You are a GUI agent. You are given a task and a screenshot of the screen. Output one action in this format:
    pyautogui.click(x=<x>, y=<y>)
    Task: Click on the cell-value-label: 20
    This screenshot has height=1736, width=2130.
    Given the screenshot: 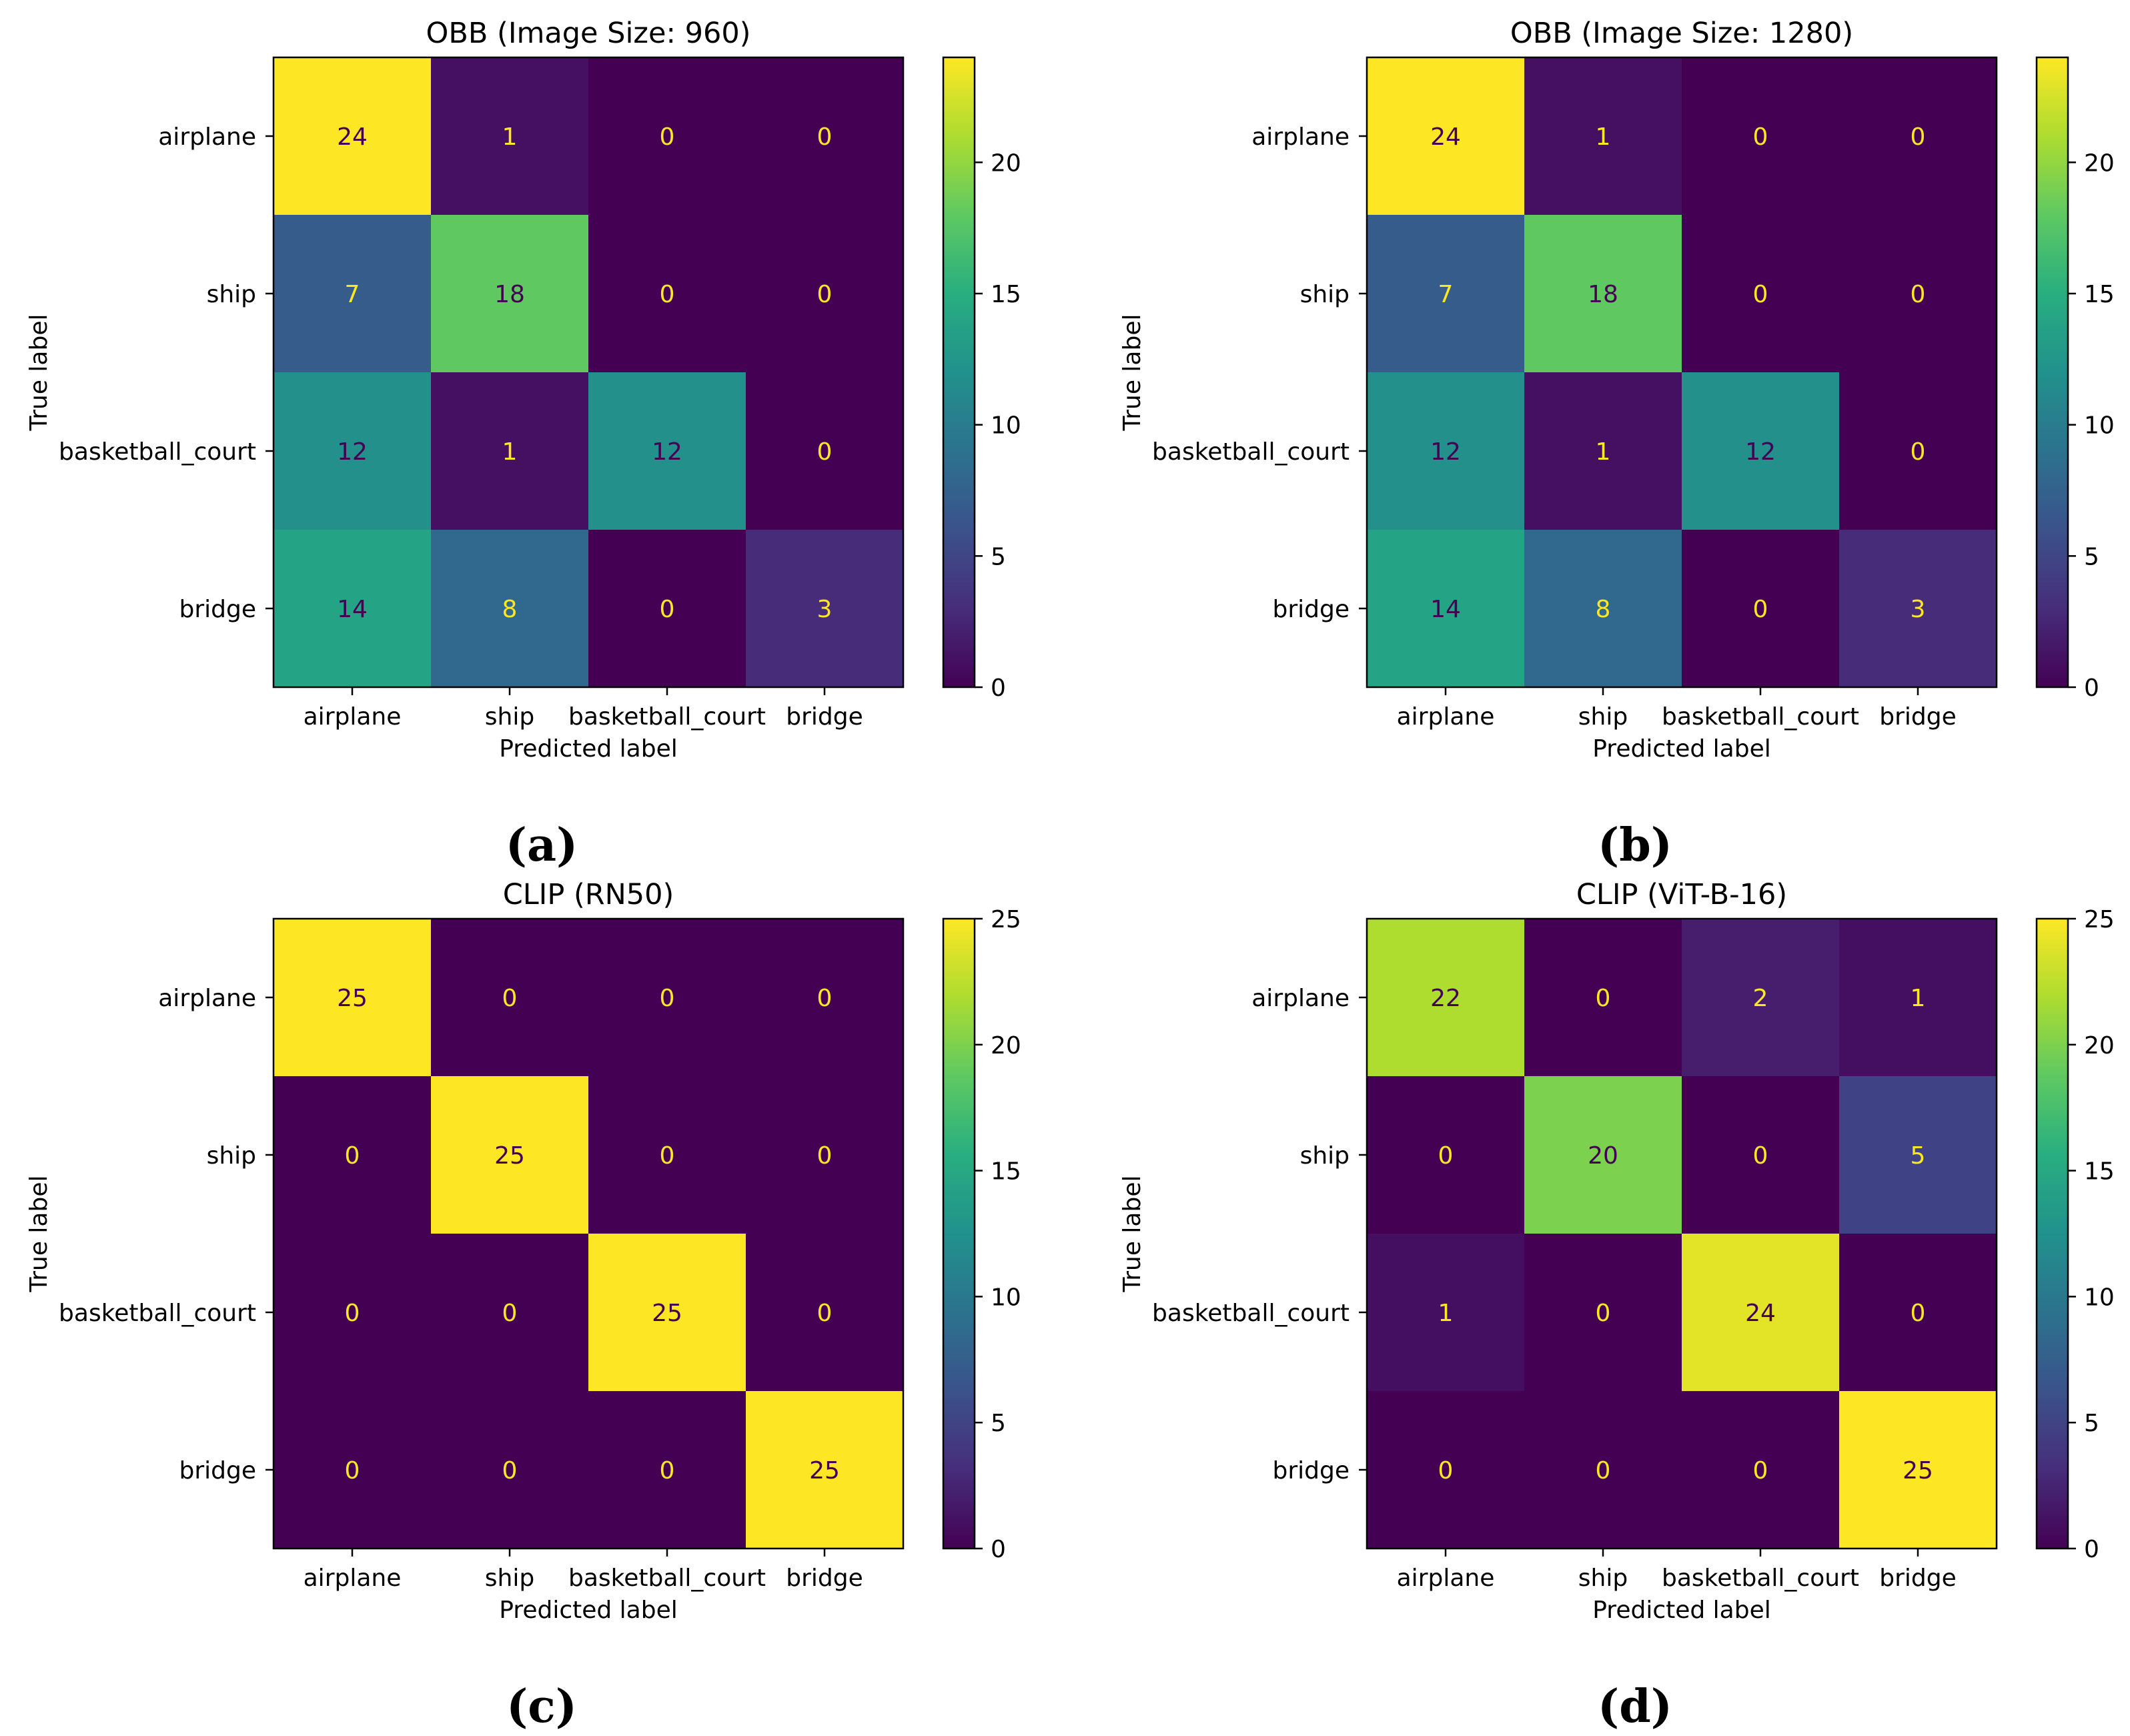 What is the action you would take?
    pyautogui.click(x=1603, y=1156)
    